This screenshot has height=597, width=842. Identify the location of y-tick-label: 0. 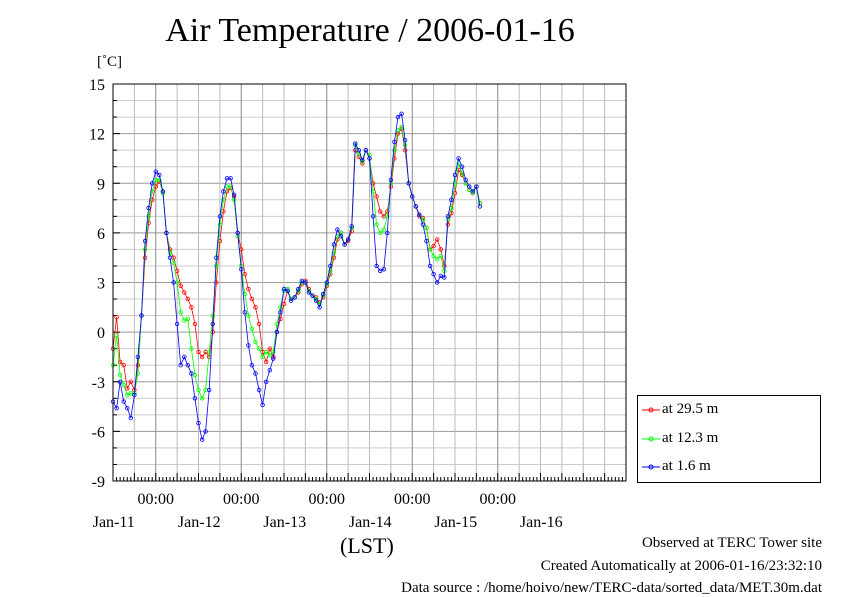
(101, 333).